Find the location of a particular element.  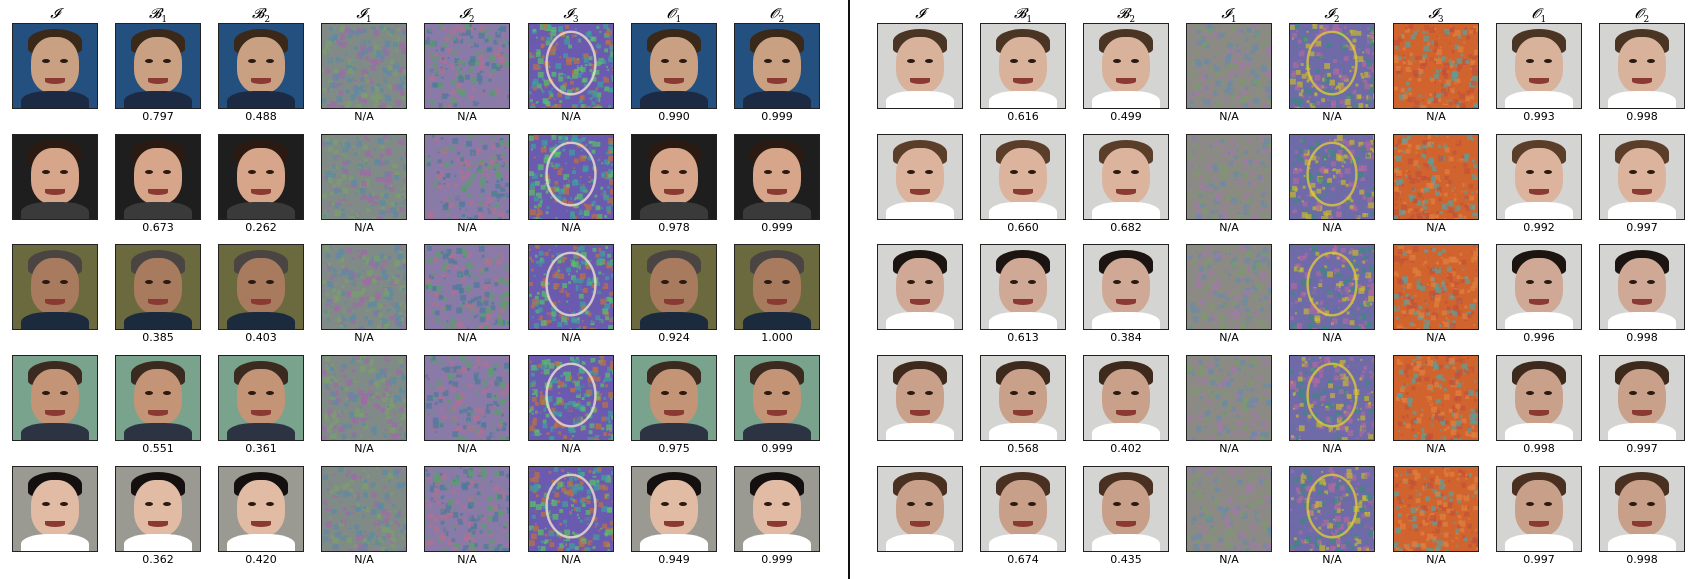

similarity-score: 0.996 is located at coordinates (1539, 337).